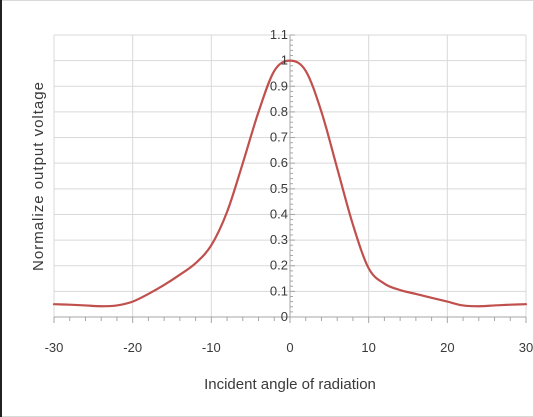  What do you see at coordinates (38, 176) in the screenshot?
I see `y-axis-title: Normalize output voltage` at bounding box center [38, 176].